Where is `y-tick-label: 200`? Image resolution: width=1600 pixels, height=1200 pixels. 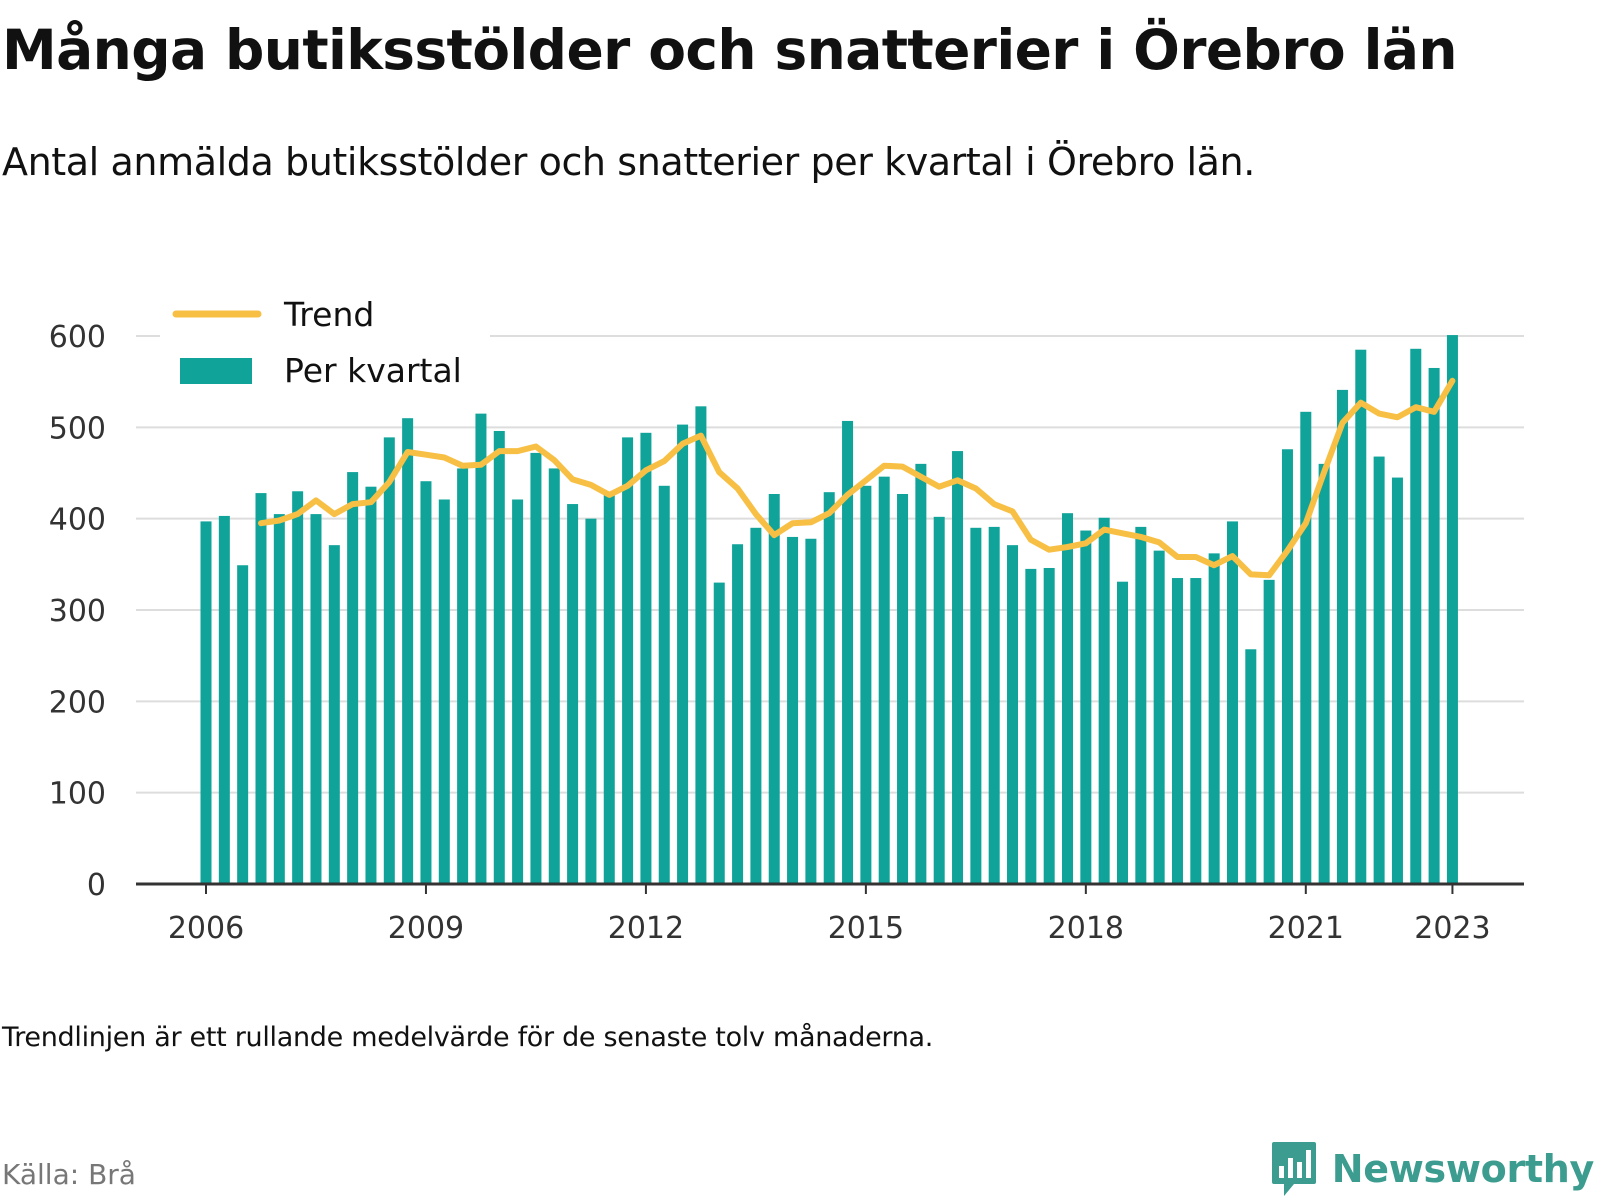 y-tick-label: 200 is located at coordinates (77, 702).